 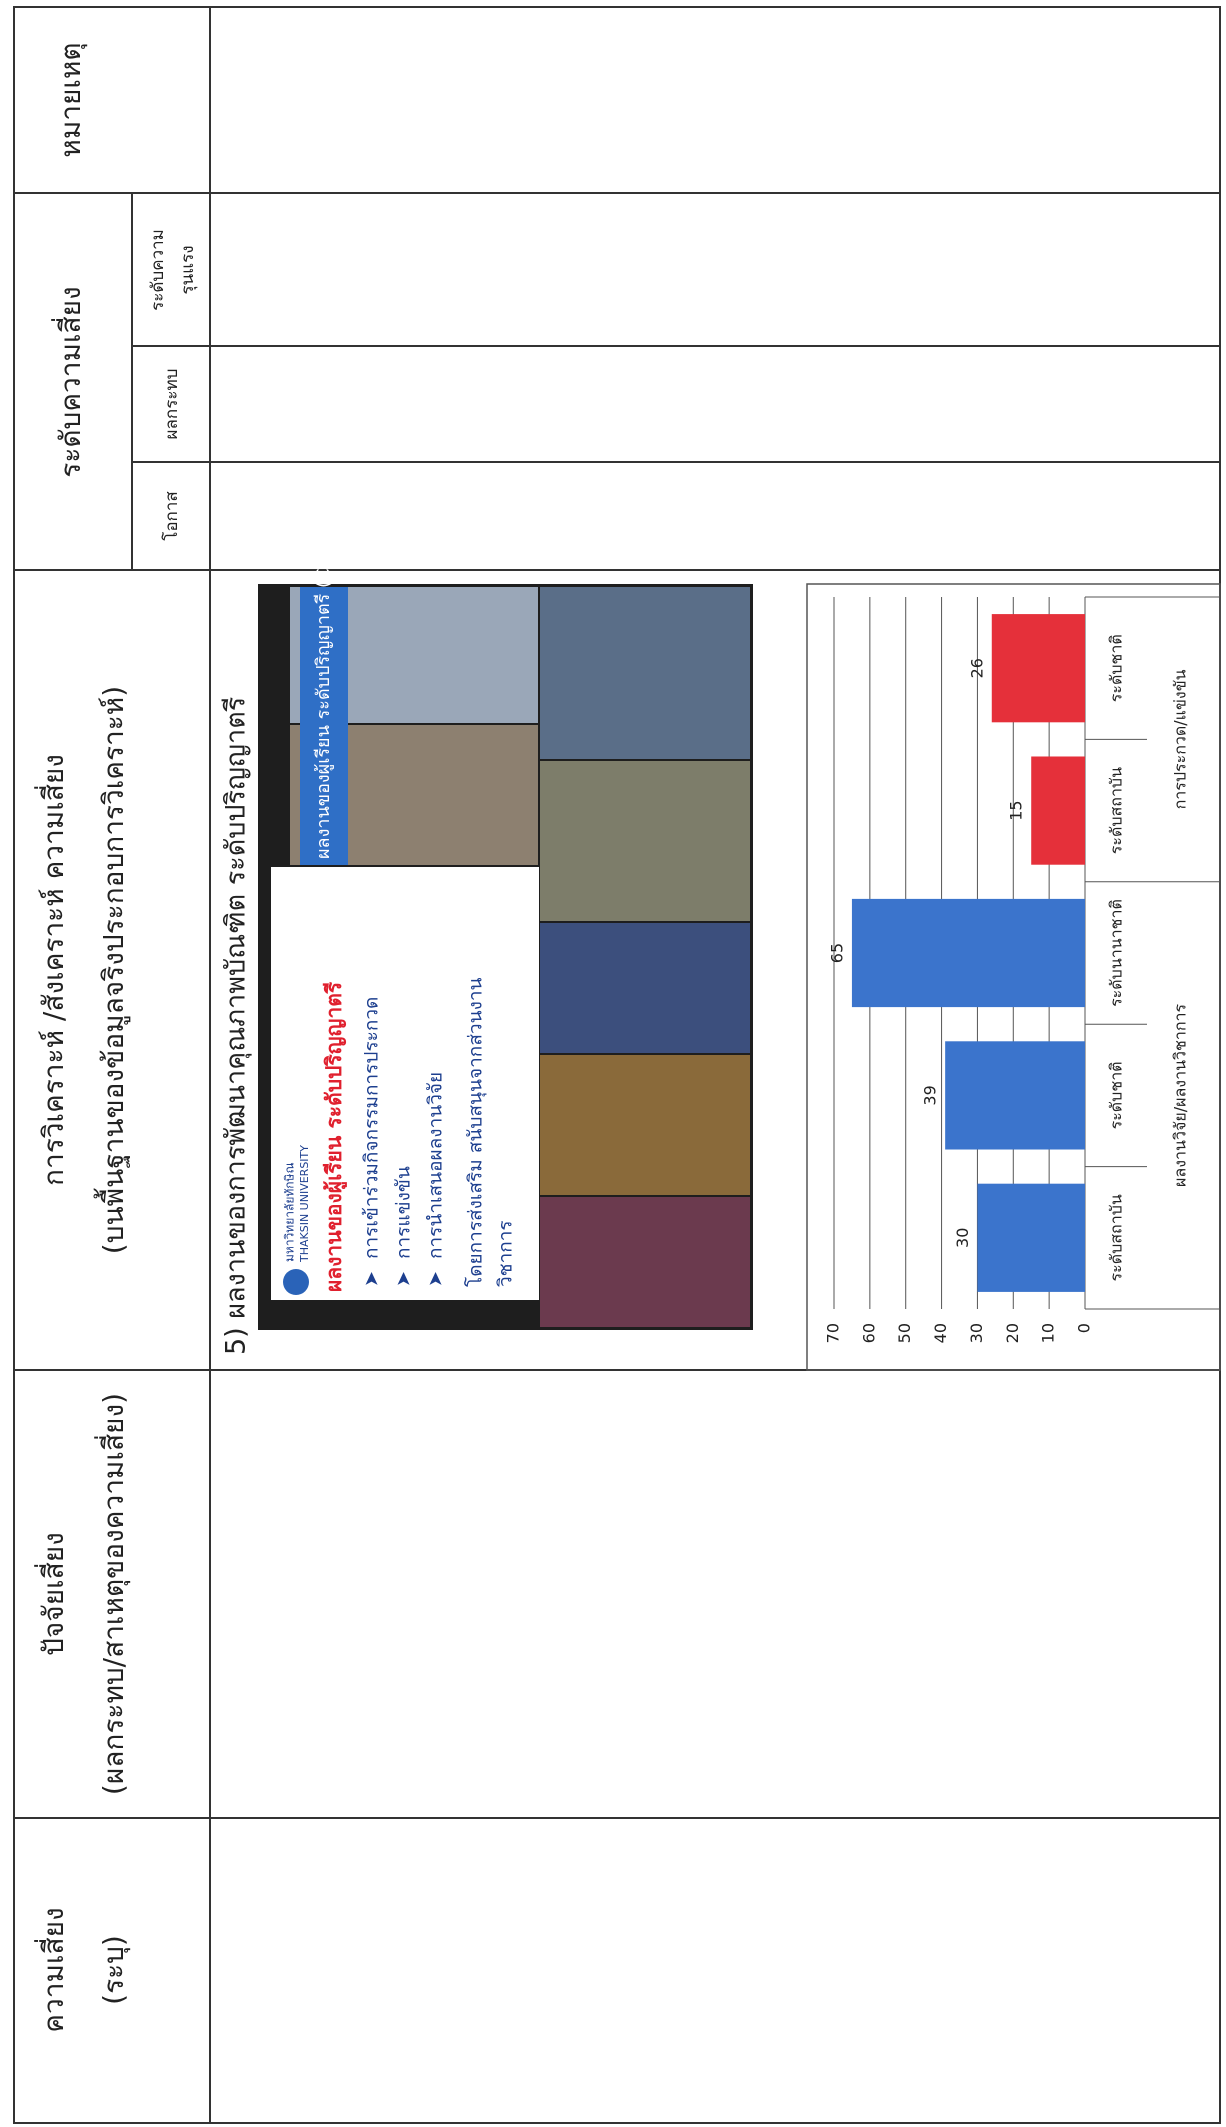 What do you see at coordinates (1180, 1094) in the screenshot?
I see `x-group-label: ผลงานวิจัย/ผลงานวิชาการ` at bounding box center [1180, 1094].